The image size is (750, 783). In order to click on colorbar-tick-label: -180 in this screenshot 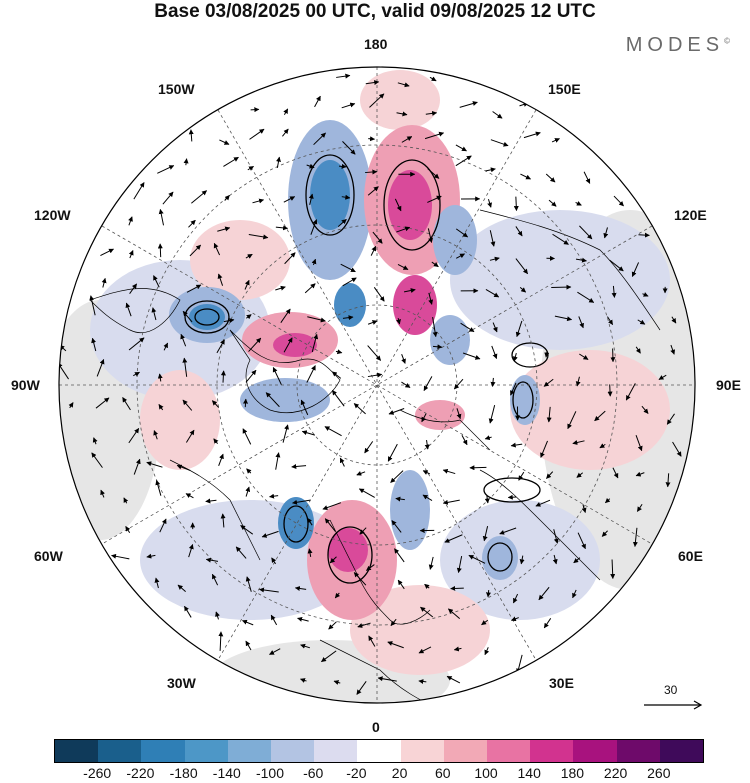, I will do `click(183, 773)`.